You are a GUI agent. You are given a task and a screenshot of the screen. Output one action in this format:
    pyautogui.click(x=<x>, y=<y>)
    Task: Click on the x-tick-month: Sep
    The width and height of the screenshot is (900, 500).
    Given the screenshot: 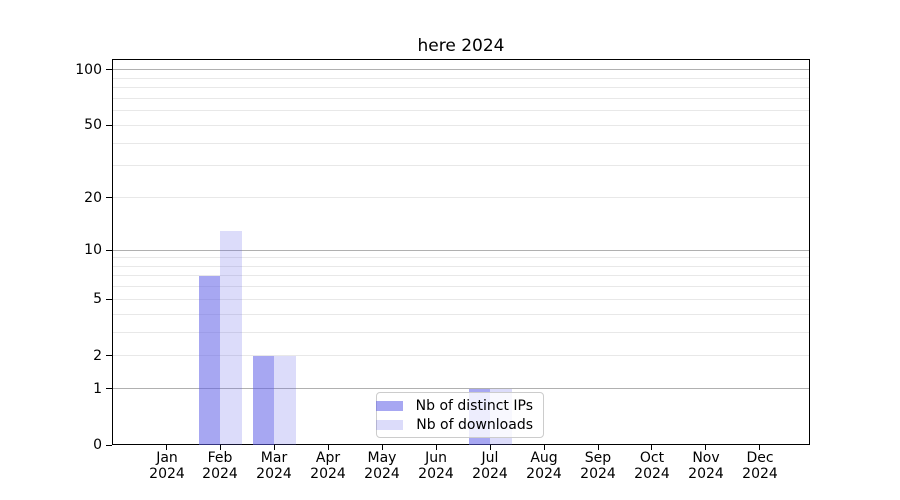 What is the action you would take?
    pyautogui.click(x=598, y=458)
    